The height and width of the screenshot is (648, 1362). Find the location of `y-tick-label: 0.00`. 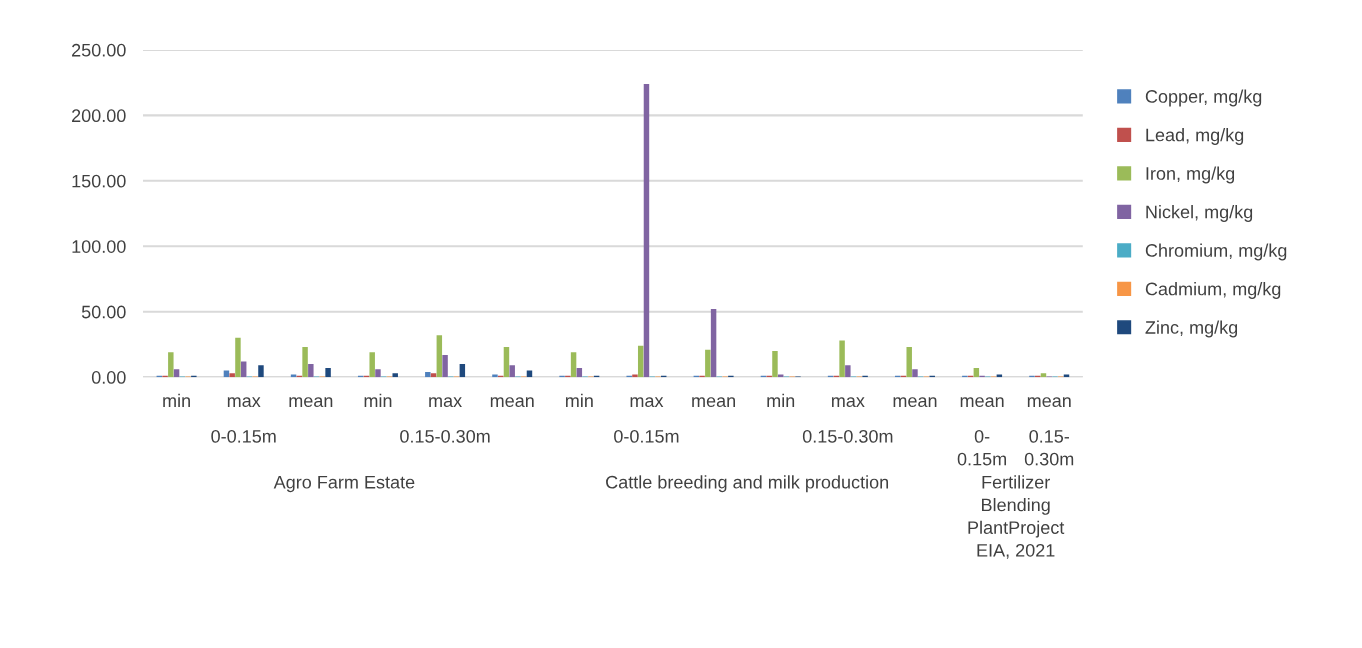

y-tick-label: 0.00 is located at coordinates (108, 377).